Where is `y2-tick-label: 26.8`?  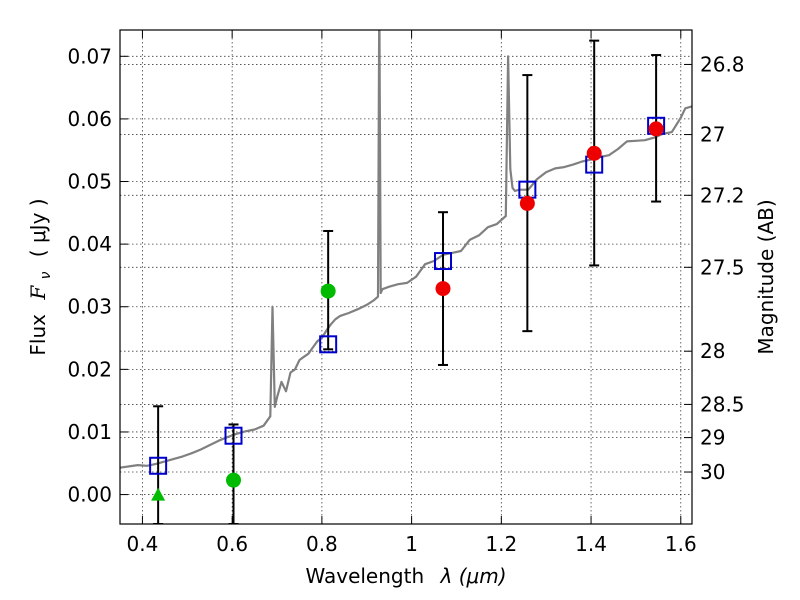
y2-tick-label: 26.8 is located at coordinates (722, 64).